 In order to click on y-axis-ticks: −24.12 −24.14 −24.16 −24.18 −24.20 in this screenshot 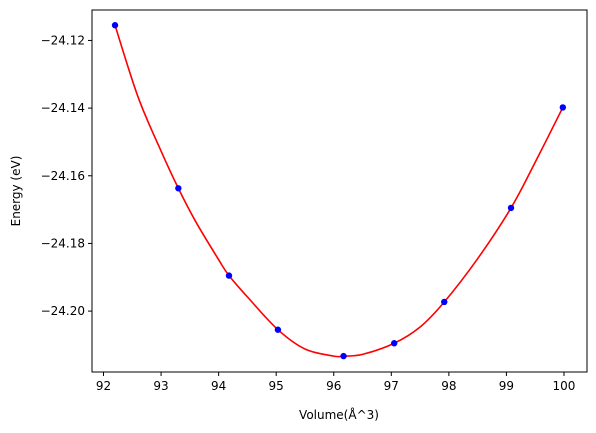, I will do `click(66, 175)`.